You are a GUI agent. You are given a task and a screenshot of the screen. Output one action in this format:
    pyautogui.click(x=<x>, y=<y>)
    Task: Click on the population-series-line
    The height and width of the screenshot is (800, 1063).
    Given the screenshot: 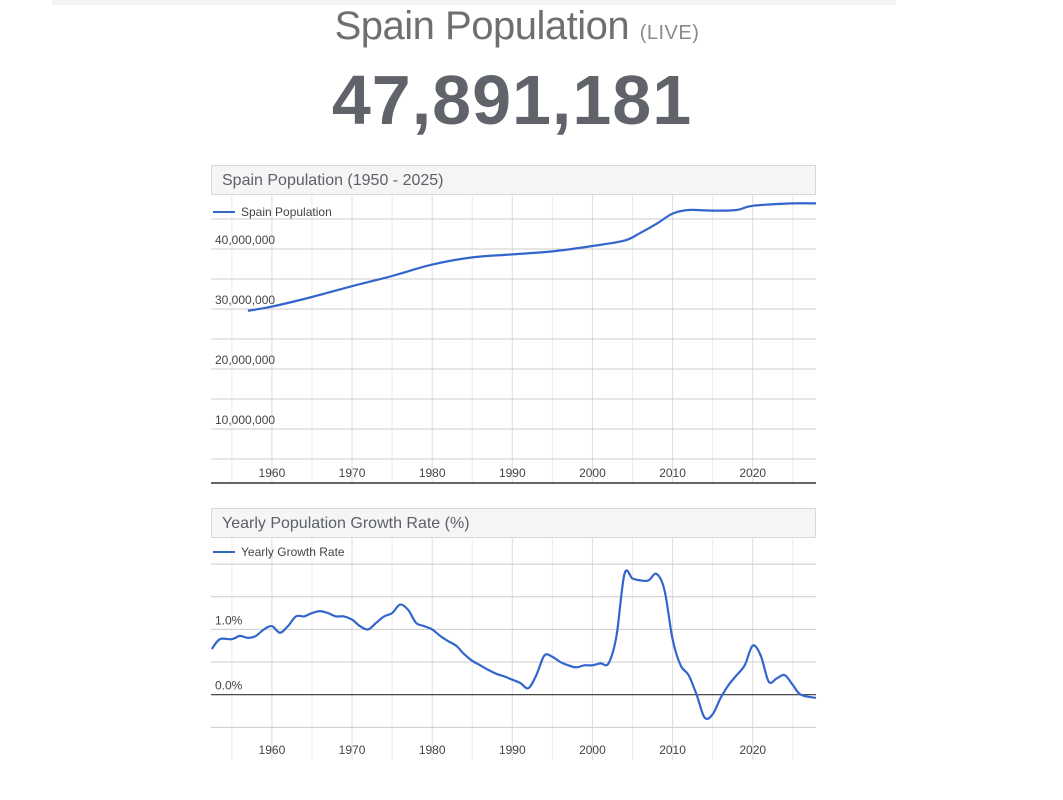 What is the action you would take?
    pyautogui.click(x=532, y=257)
    